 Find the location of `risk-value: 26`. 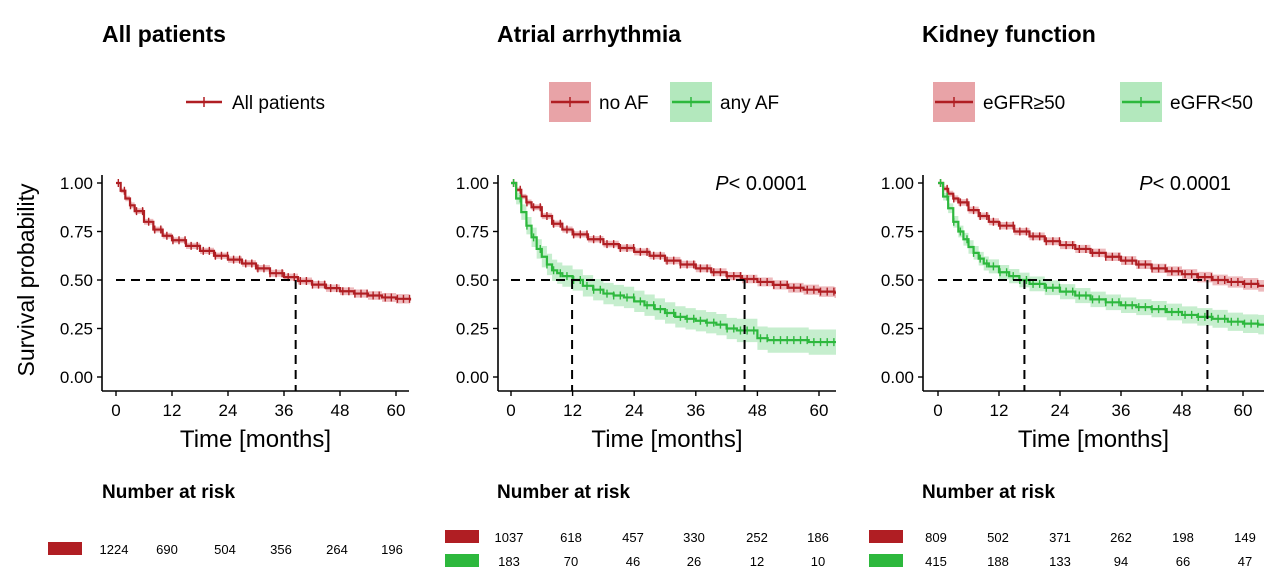

risk-value: 26 is located at coordinates (694, 561).